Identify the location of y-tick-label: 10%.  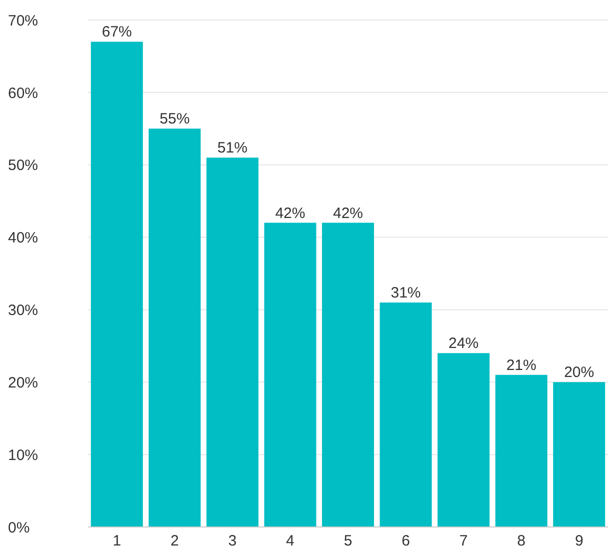
(23, 455).